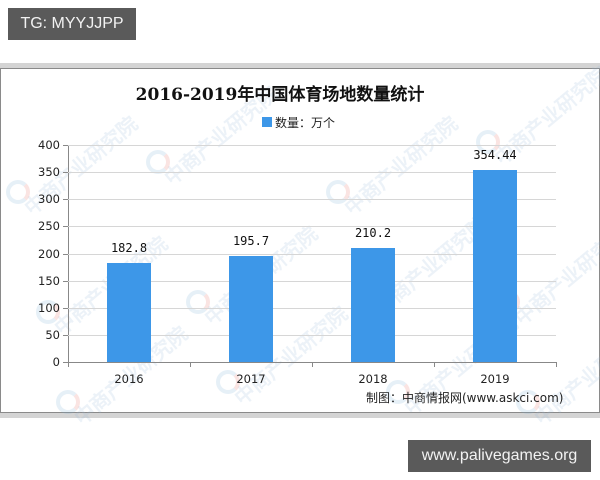 The width and height of the screenshot is (600, 480). What do you see at coordinates (49, 172) in the screenshot?
I see `y-tick-label: 350` at bounding box center [49, 172].